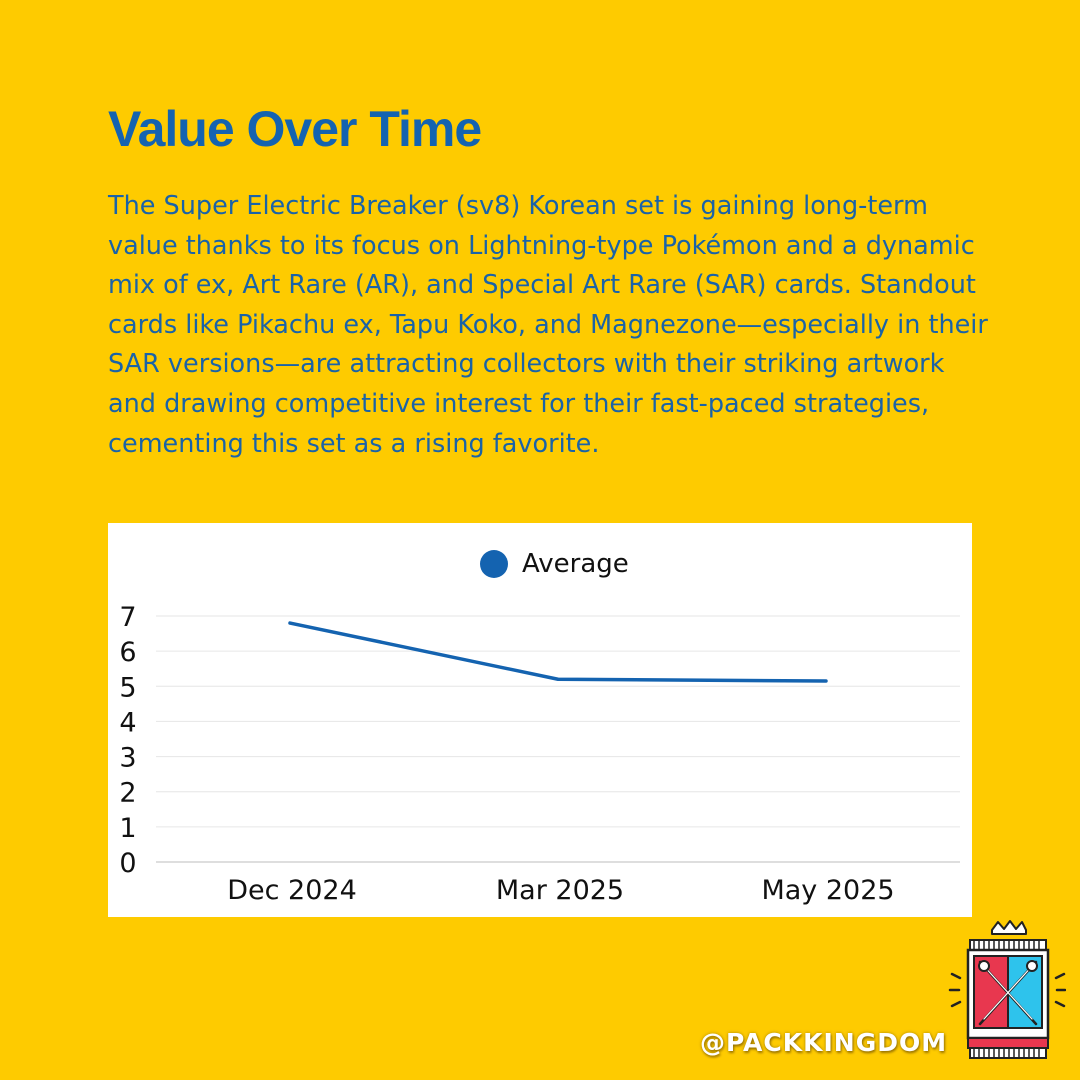  Describe the element at coordinates (127, 863) in the screenshot. I see `y-tick-label: 0` at that location.